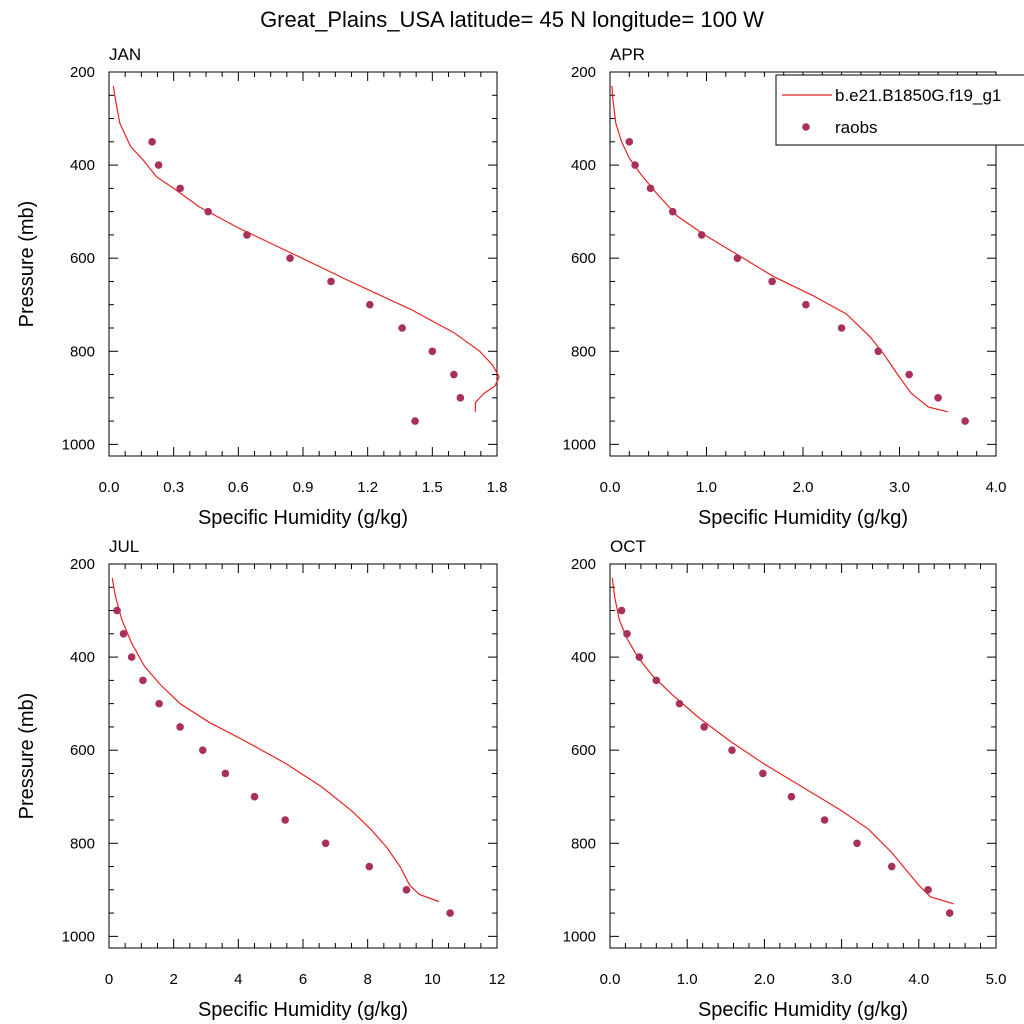  I want to click on x-tick-label: 5.0, so click(996, 979).